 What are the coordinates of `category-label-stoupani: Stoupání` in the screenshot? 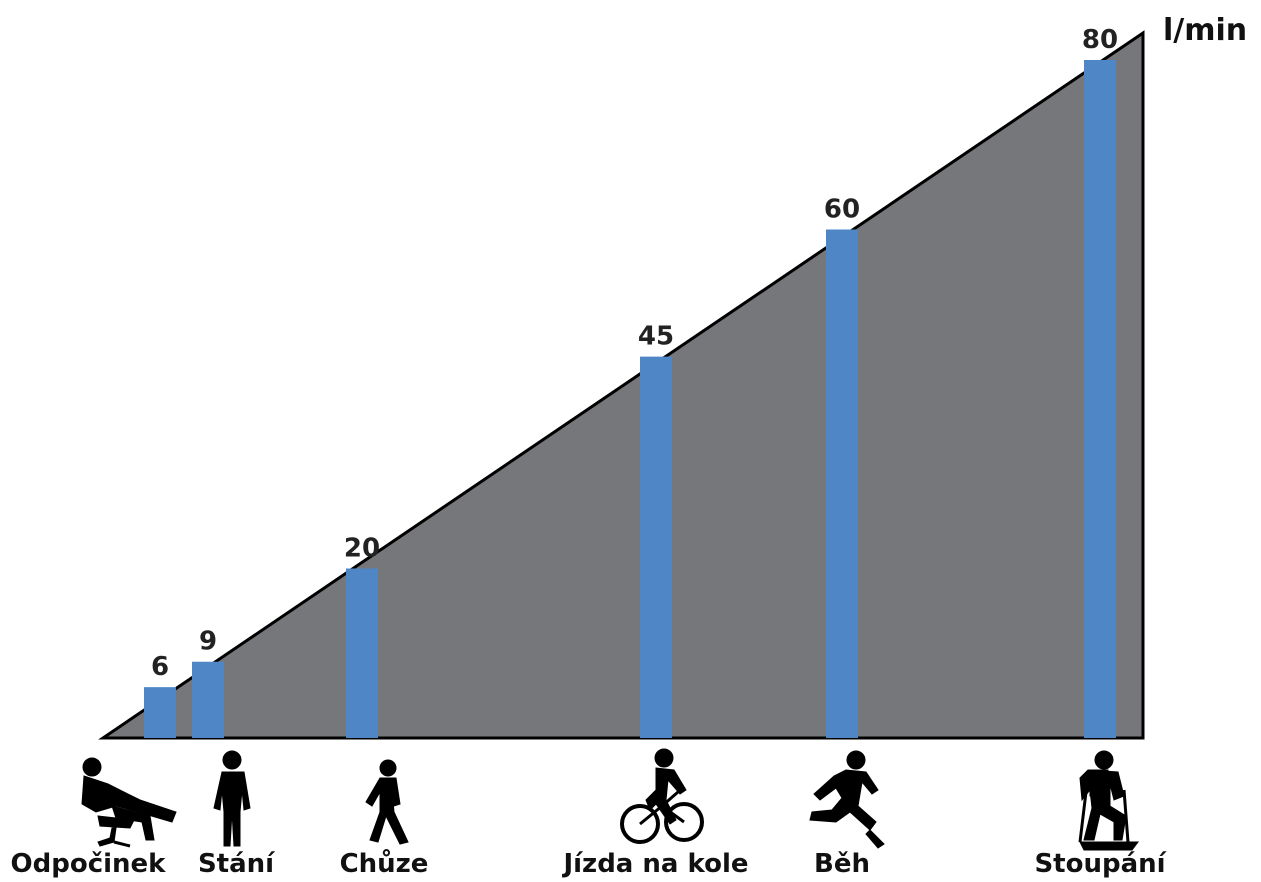 It's located at (1100, 864).